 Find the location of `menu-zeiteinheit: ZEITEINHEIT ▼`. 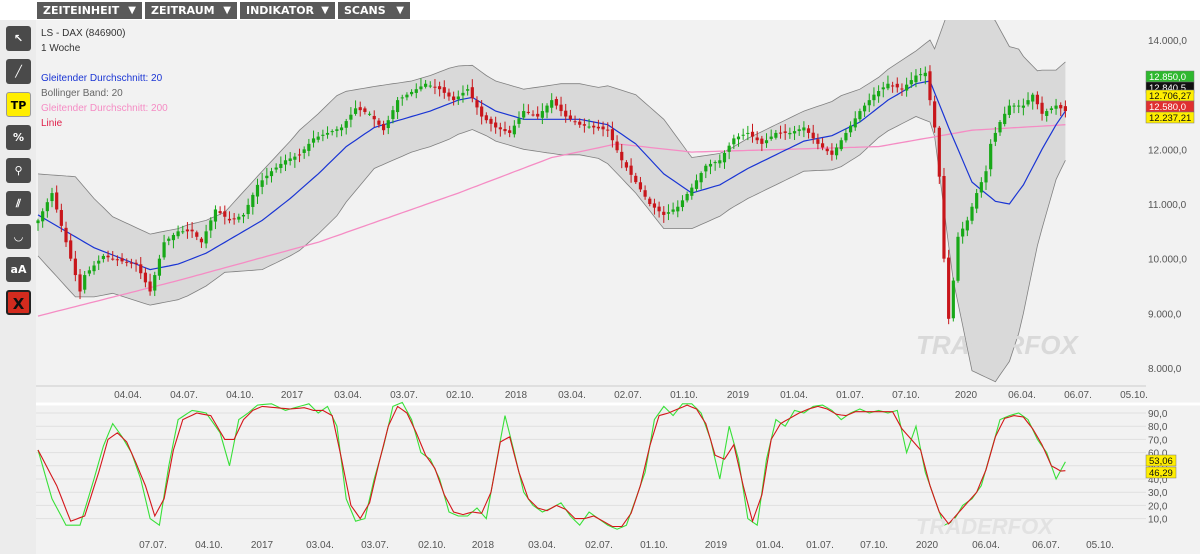

menu-zeiteinheit: ZEITEINHEIT ▼ is located at coordinates (89, 10).